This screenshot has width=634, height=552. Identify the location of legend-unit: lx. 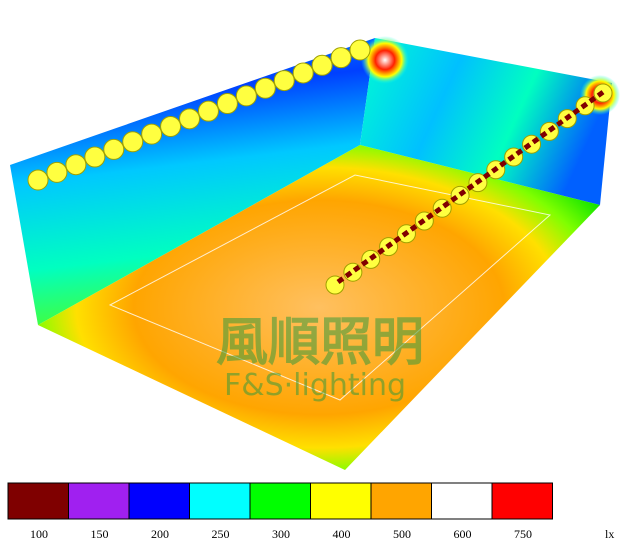
(609, 534).